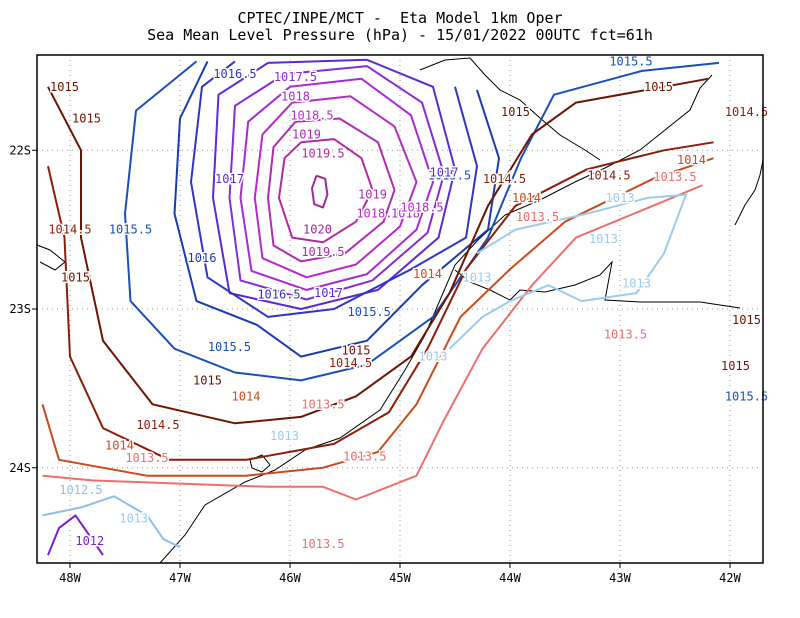 The image size is (800, 618). I want to click on isobar-label: 1016, so click(202, 258).